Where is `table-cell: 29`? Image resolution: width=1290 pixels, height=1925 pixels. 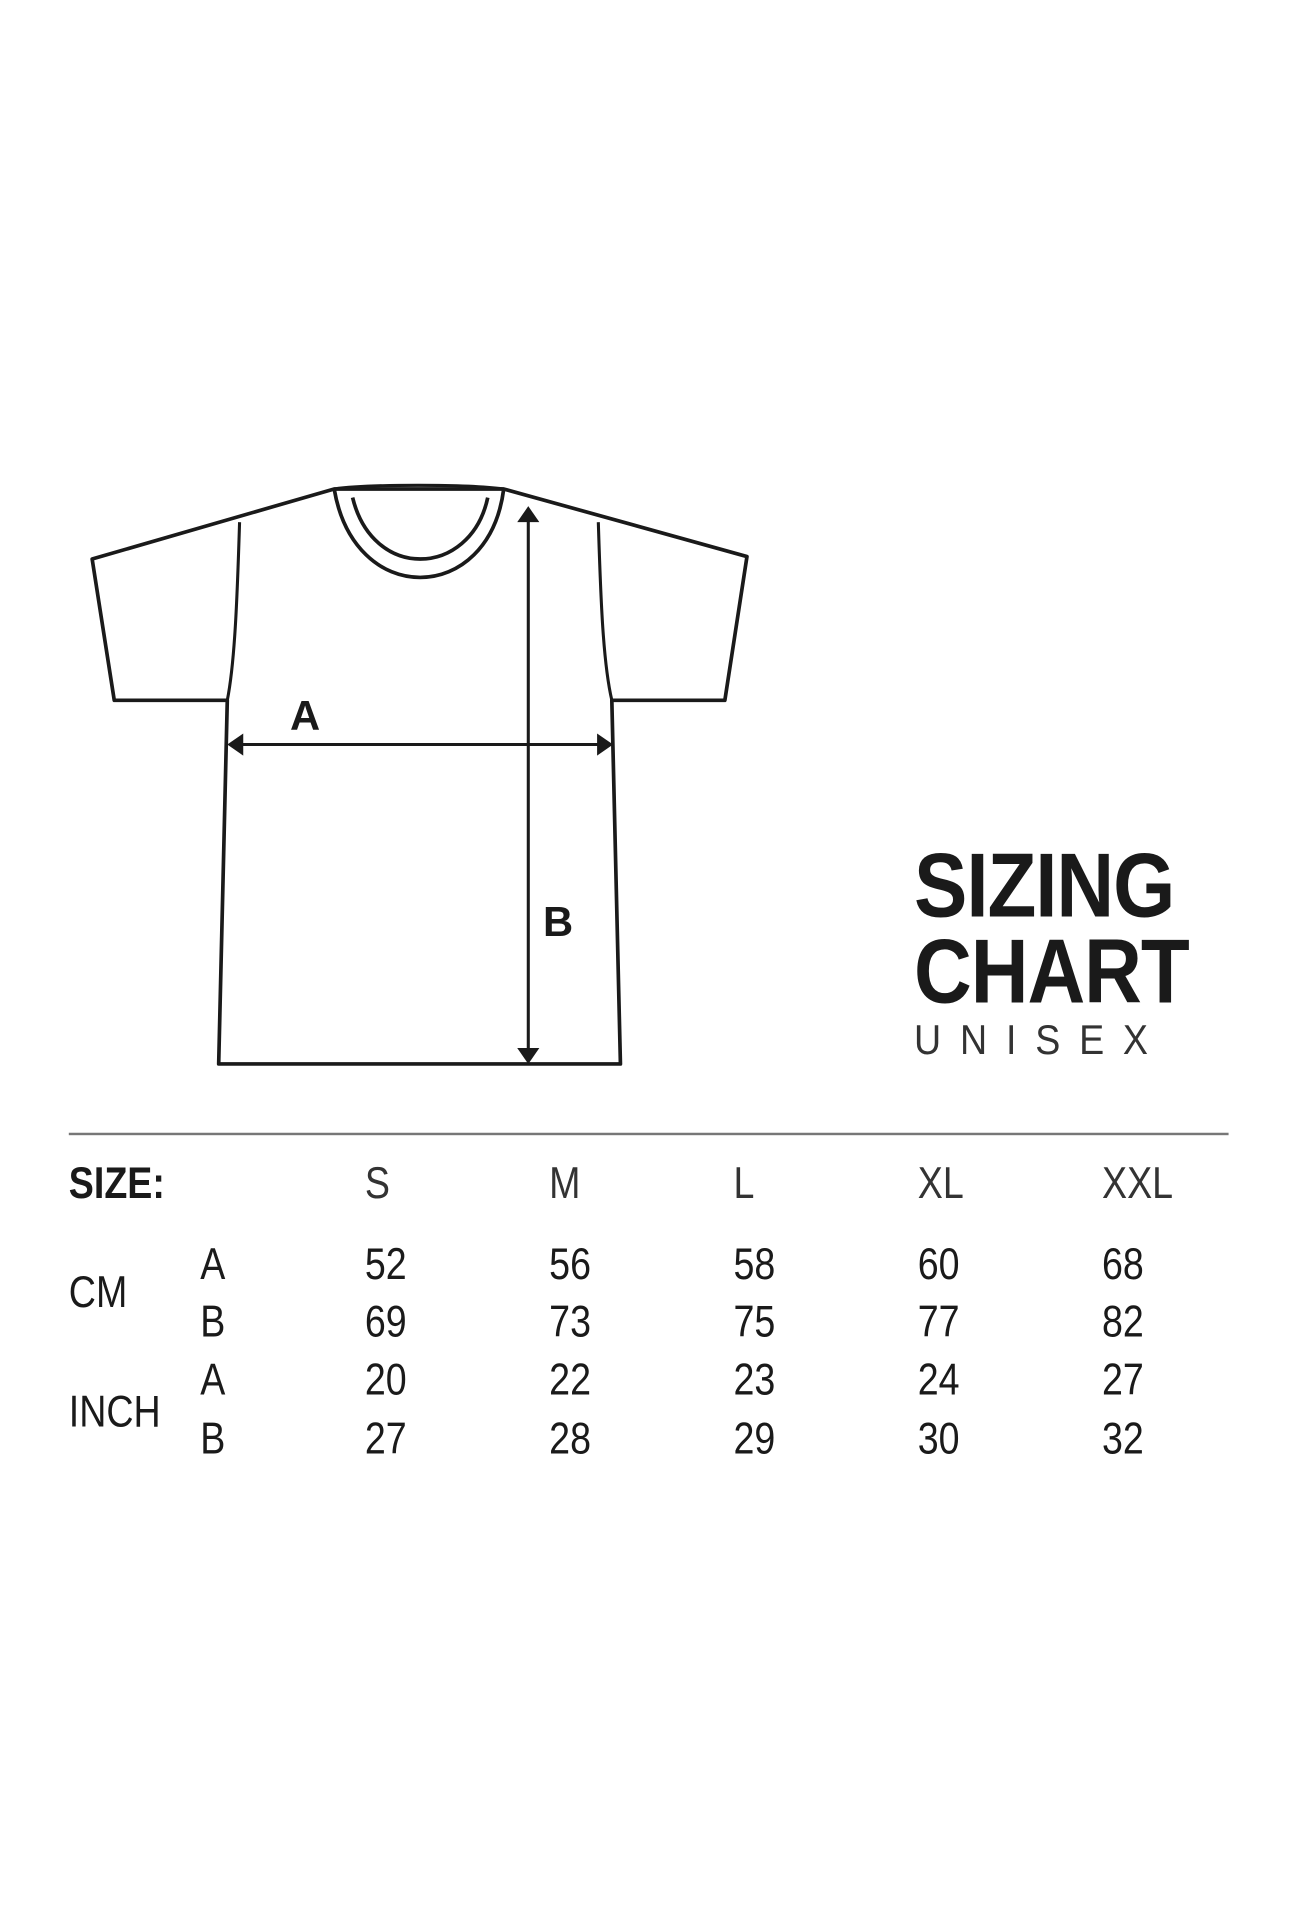 table-cell: 29 is located at coordinates (754, 1438).